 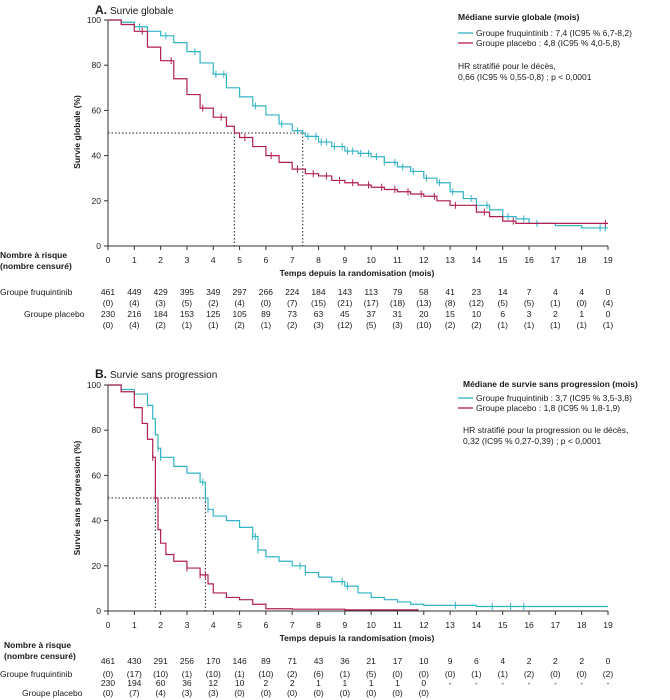 I want to click on risk-count: 230, so click(x=108, y=683).